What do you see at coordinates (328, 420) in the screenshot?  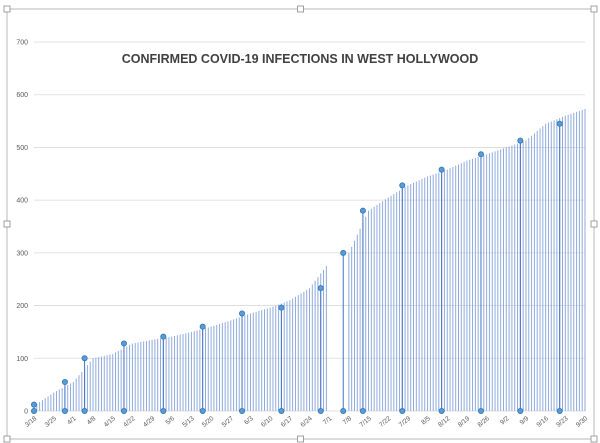 I see `x-tick-label: 7/1` at bounding box center [328, 420].